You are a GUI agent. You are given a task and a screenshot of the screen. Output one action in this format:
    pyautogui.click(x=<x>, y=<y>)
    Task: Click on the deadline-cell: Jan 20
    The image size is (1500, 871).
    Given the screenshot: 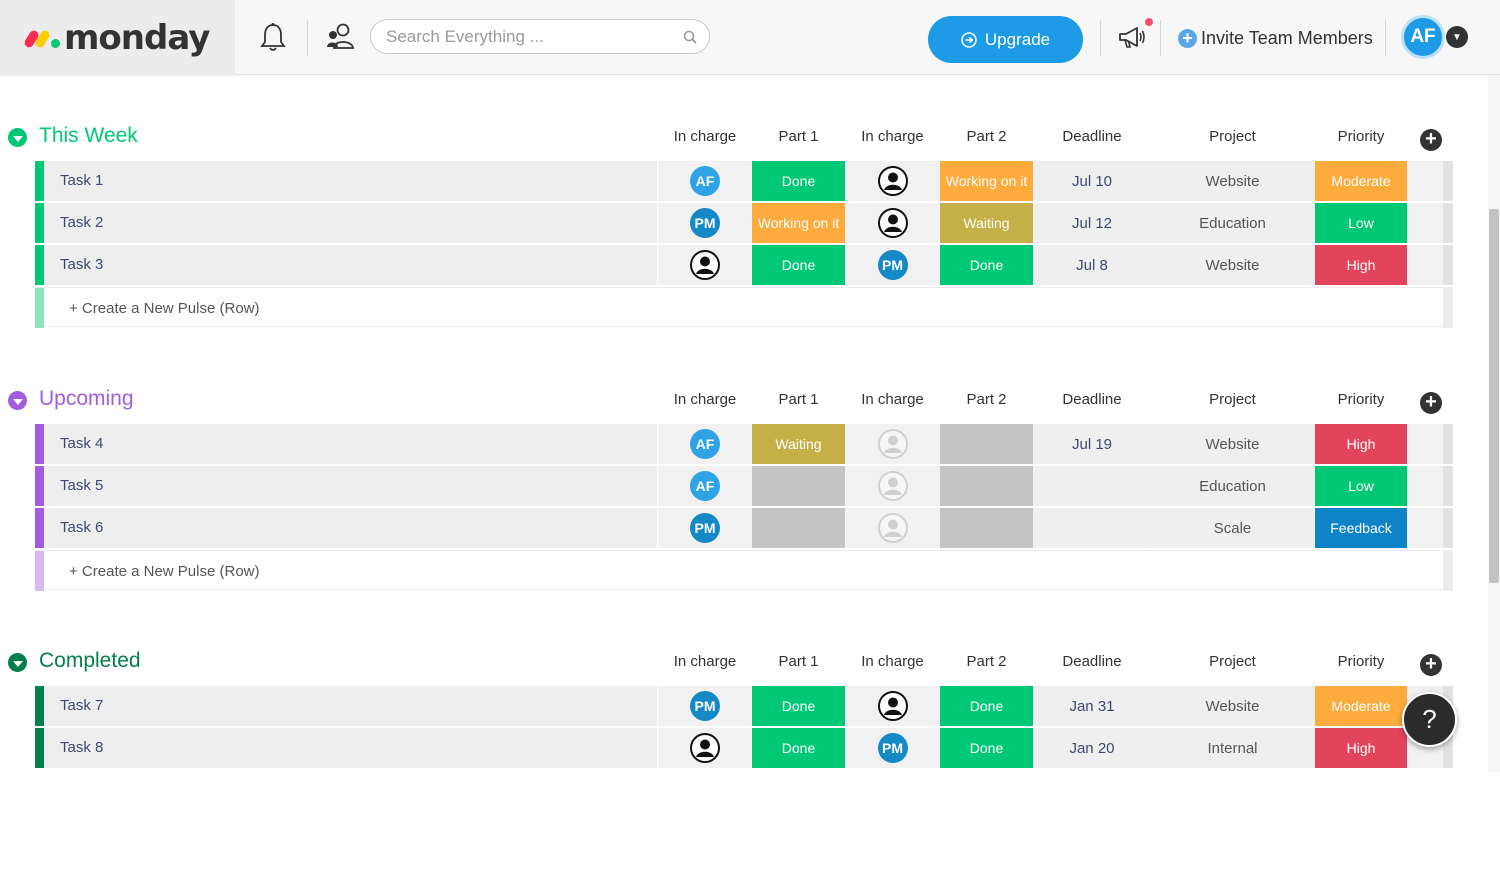 What is the action you would take?
    pyautogui.click(x=1092, y=748)
    